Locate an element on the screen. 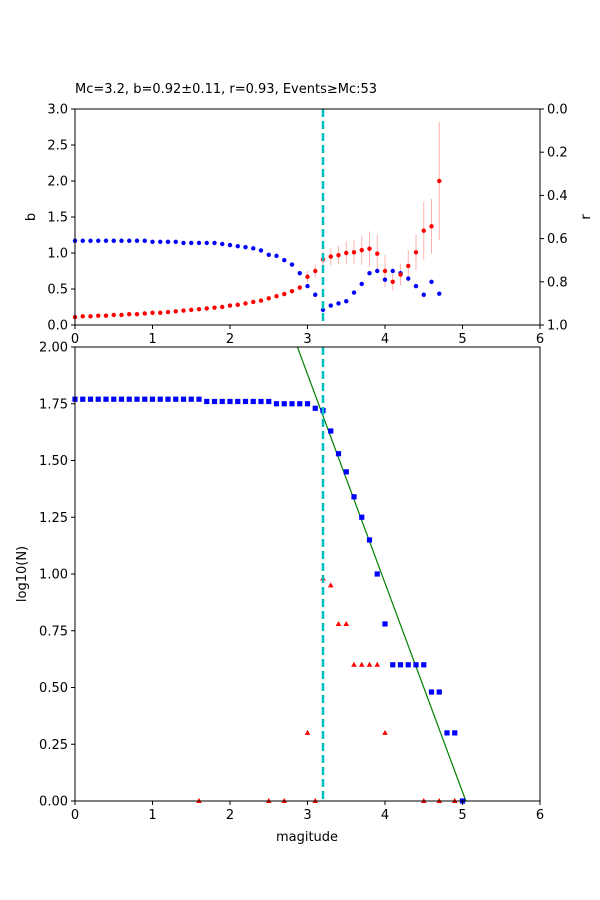 The width and height of the screenshot is (600, 900). y-tick-label: 1.0 is located at coordinates (57, 254).